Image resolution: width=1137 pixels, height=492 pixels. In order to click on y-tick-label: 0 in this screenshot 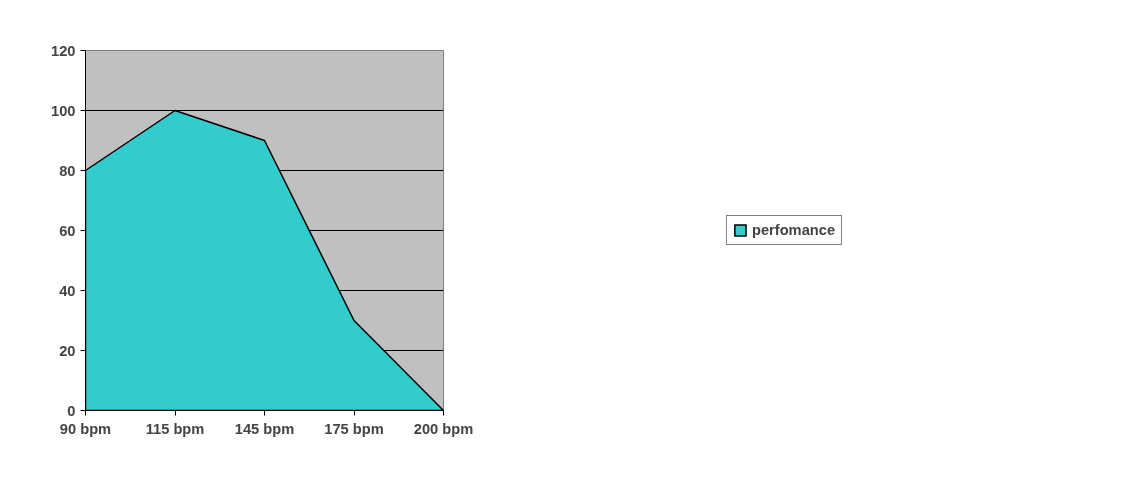, I will do `click(71, 410)`.